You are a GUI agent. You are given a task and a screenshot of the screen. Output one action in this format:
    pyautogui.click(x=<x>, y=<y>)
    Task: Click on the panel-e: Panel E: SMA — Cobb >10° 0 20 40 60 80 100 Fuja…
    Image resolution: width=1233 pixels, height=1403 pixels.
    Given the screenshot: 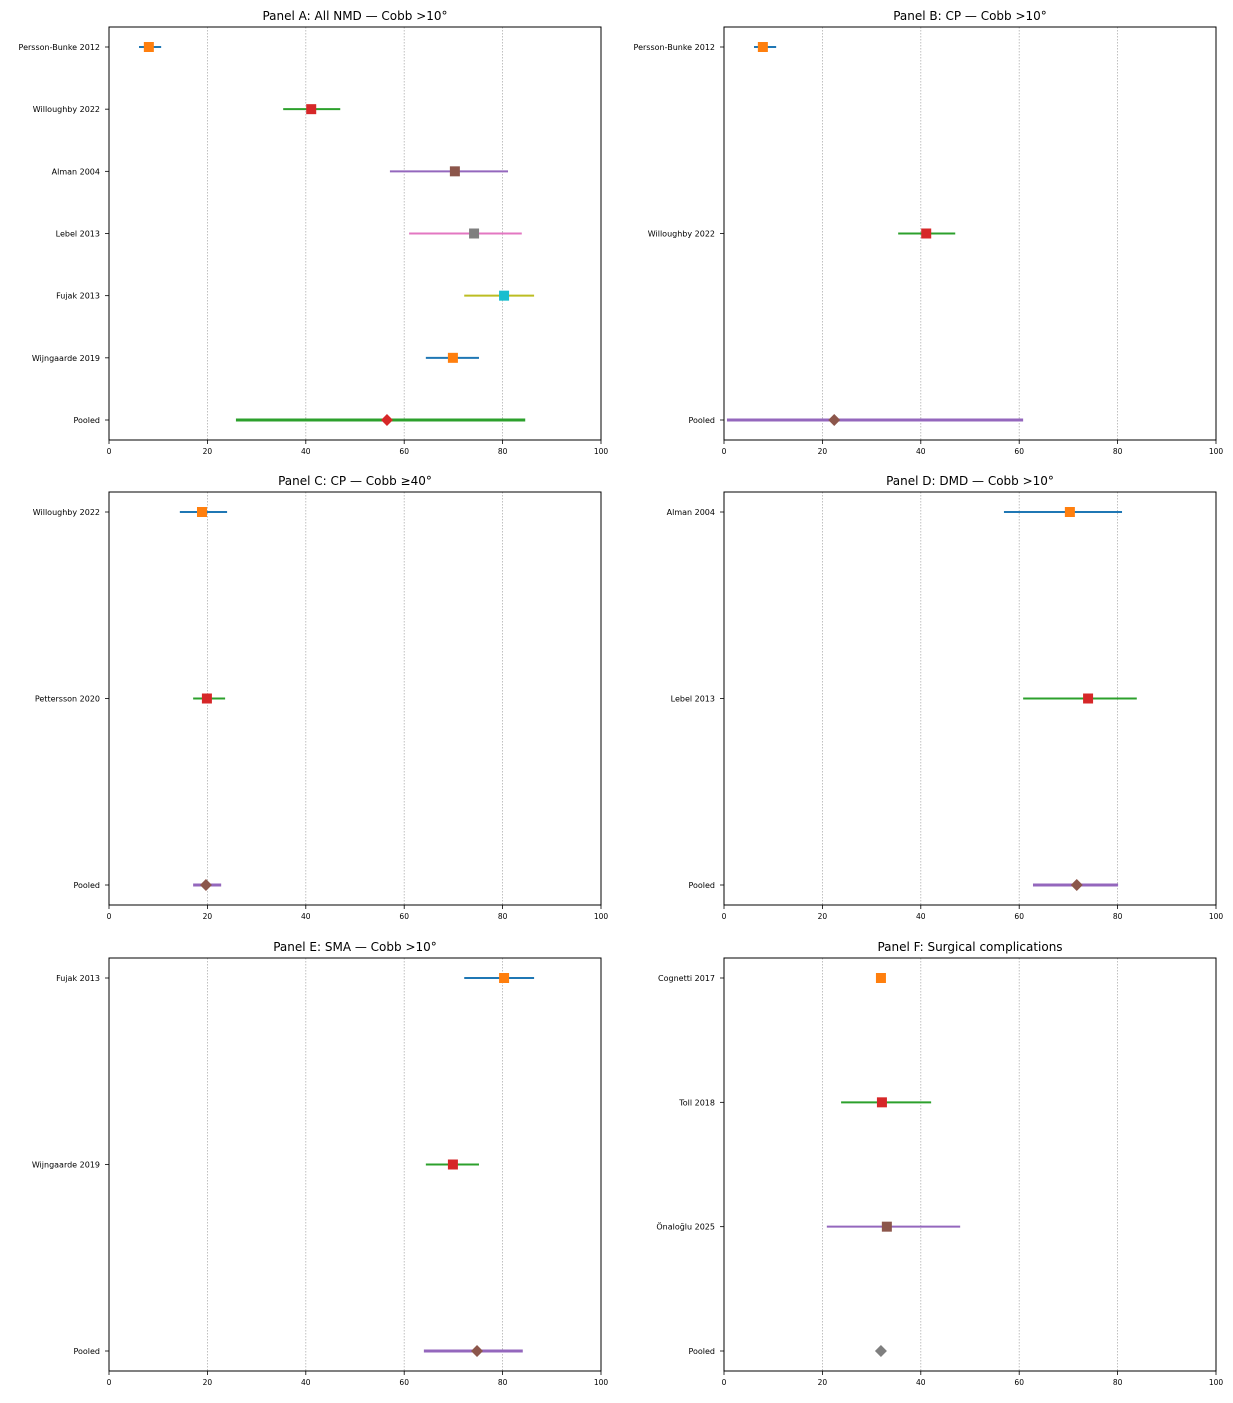 What is the action you would take?
    pyautogui.click(x=320, y=1163)
    